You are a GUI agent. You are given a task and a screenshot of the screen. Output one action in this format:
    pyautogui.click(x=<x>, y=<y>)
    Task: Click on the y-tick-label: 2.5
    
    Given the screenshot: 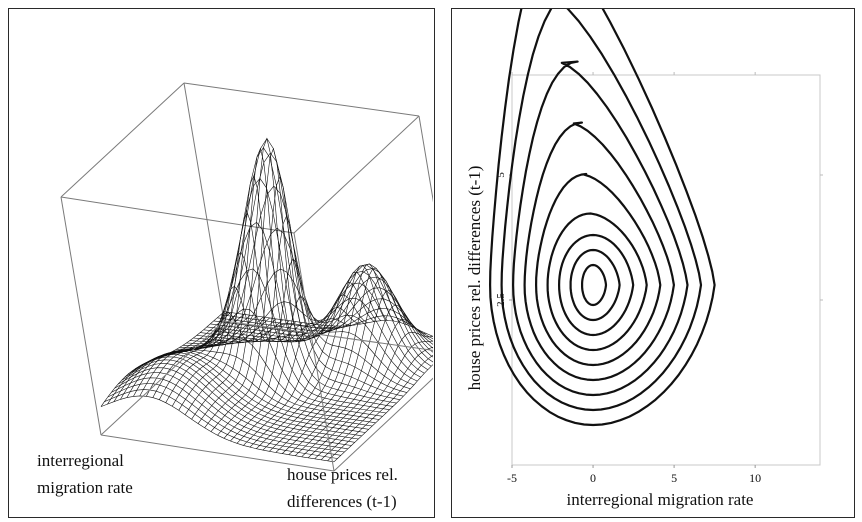 What is the action you would take?
    pyautogui.click(x=501, y=300)
    